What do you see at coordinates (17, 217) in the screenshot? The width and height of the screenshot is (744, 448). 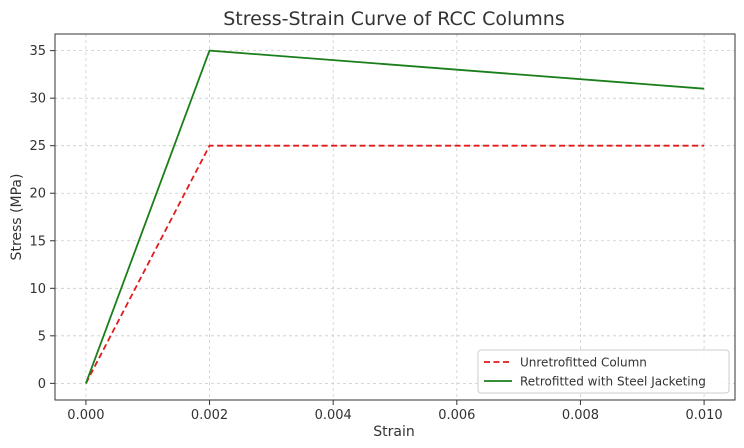 I see `y-axis-label: Stress (MPa)` at bounding box center [17, 217].